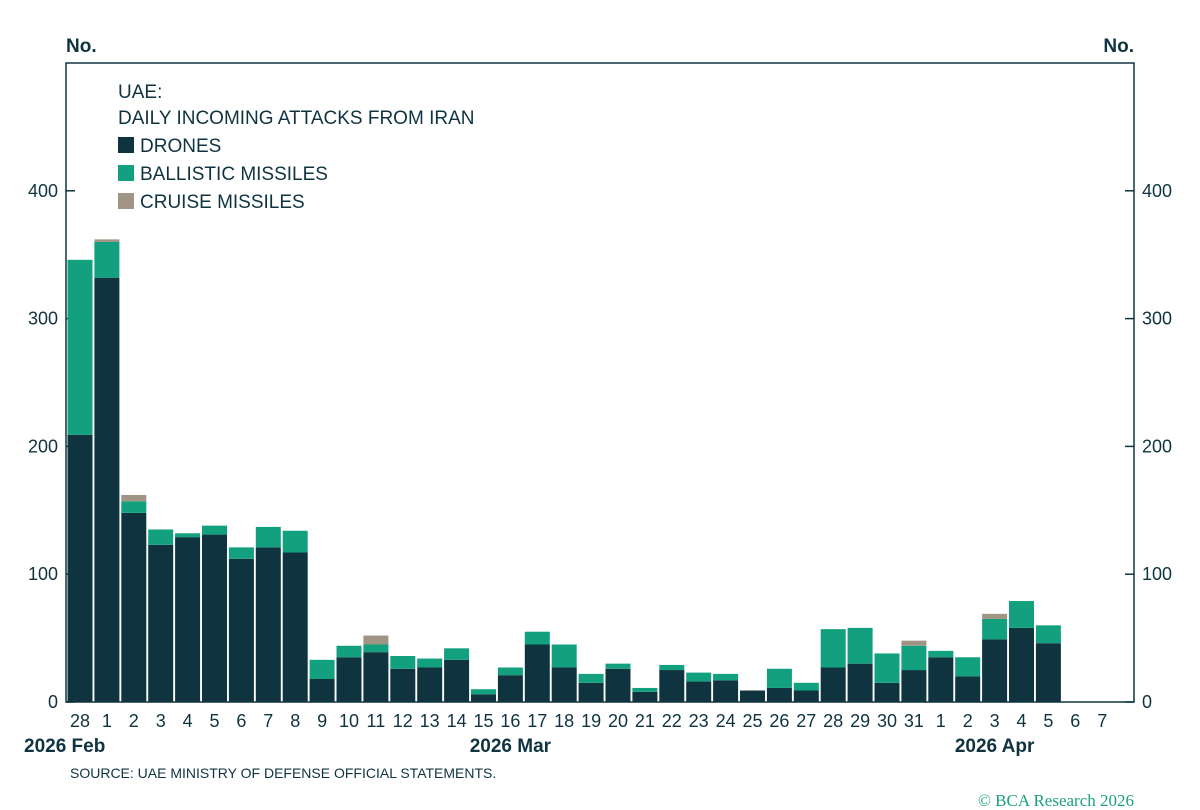 The height and width of the screenshot is (810, 1200). What do you see at coordinates (81, 46) in the screenshot?
I see `left-unit-label: No.` at bounding box center [81, 46].